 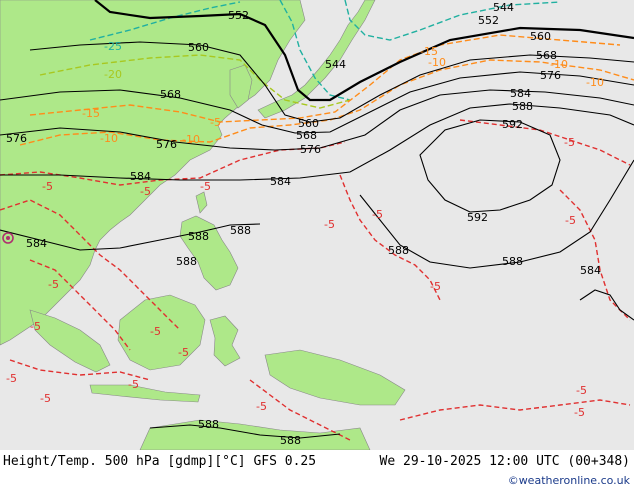 I want to click on sumatra-island, so click(x=70, y=341).